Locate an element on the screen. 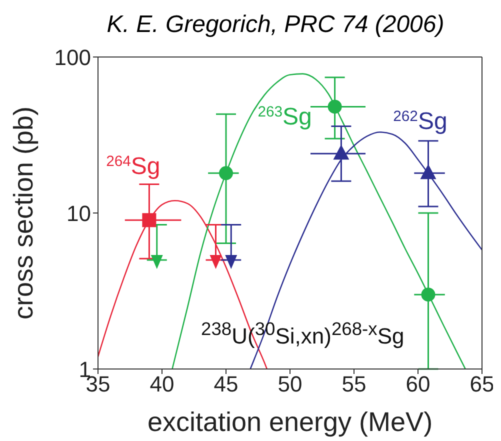  x-tick-label: 45 is located at coordinates (226, 384).